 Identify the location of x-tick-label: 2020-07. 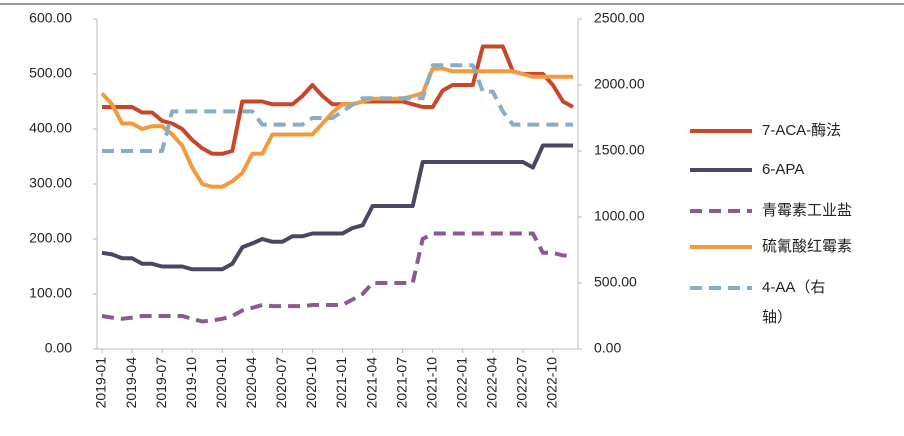
(281, 383).